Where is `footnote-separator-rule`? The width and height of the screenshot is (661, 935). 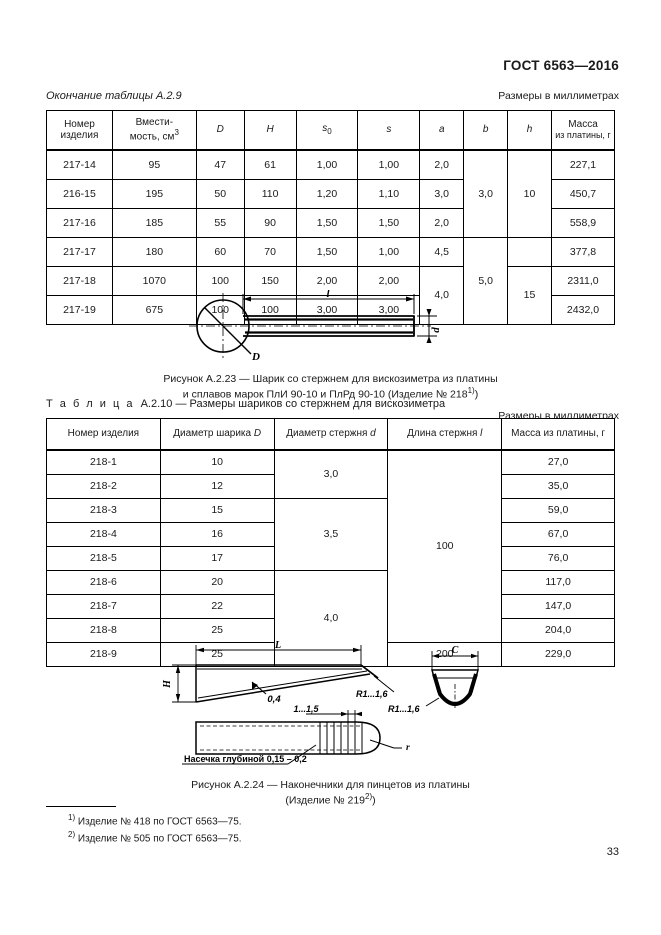 footnote-separator-rule is located at coordinates (81, 806).